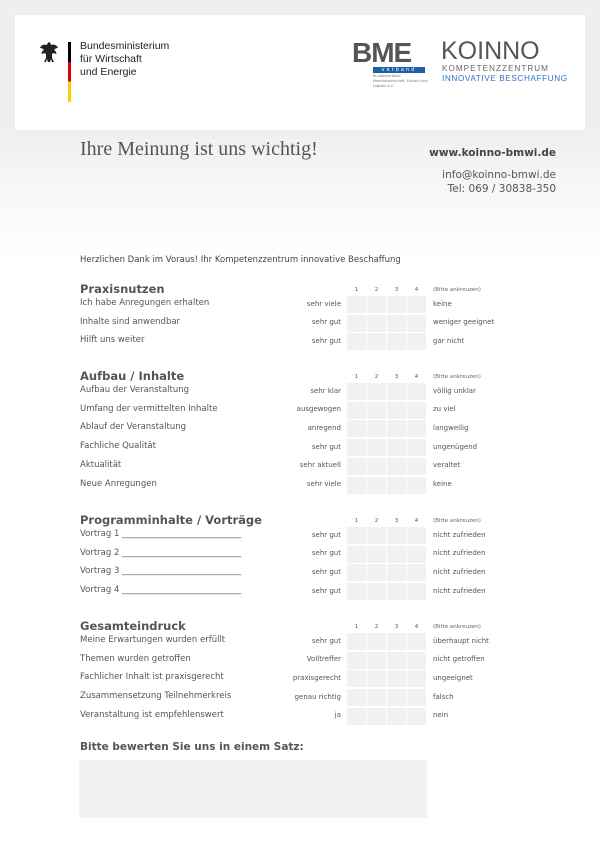  What do you see at coordinates (199, 149) in the screenshot?
I see `page-title: Ihre Meinung ist uns wichtig!` at bounding box center [199, 149].